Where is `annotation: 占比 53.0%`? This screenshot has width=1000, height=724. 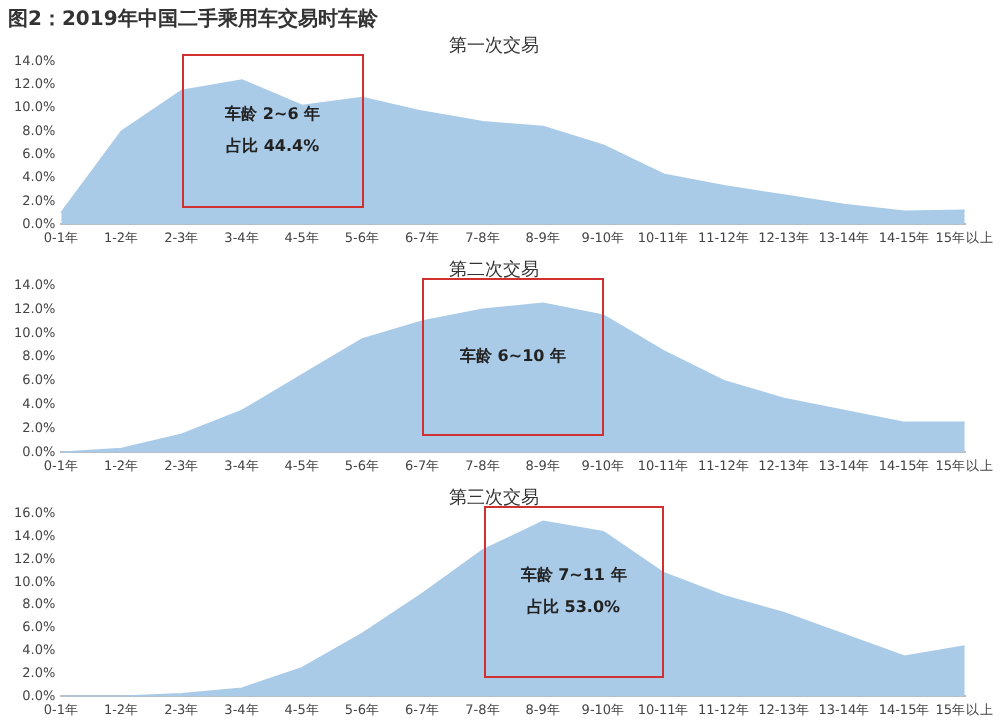 annotation: 占比 53.0% is located at coordinates (574, 607).